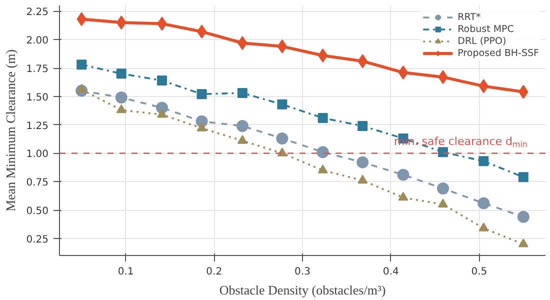 This screenshot has height=300, width=550. What do you see at coordinates (10, 130) in the screenshot?
I see `y-axis-title: Mean Minimum Clearance (m)` at bounding box center [10, 130].